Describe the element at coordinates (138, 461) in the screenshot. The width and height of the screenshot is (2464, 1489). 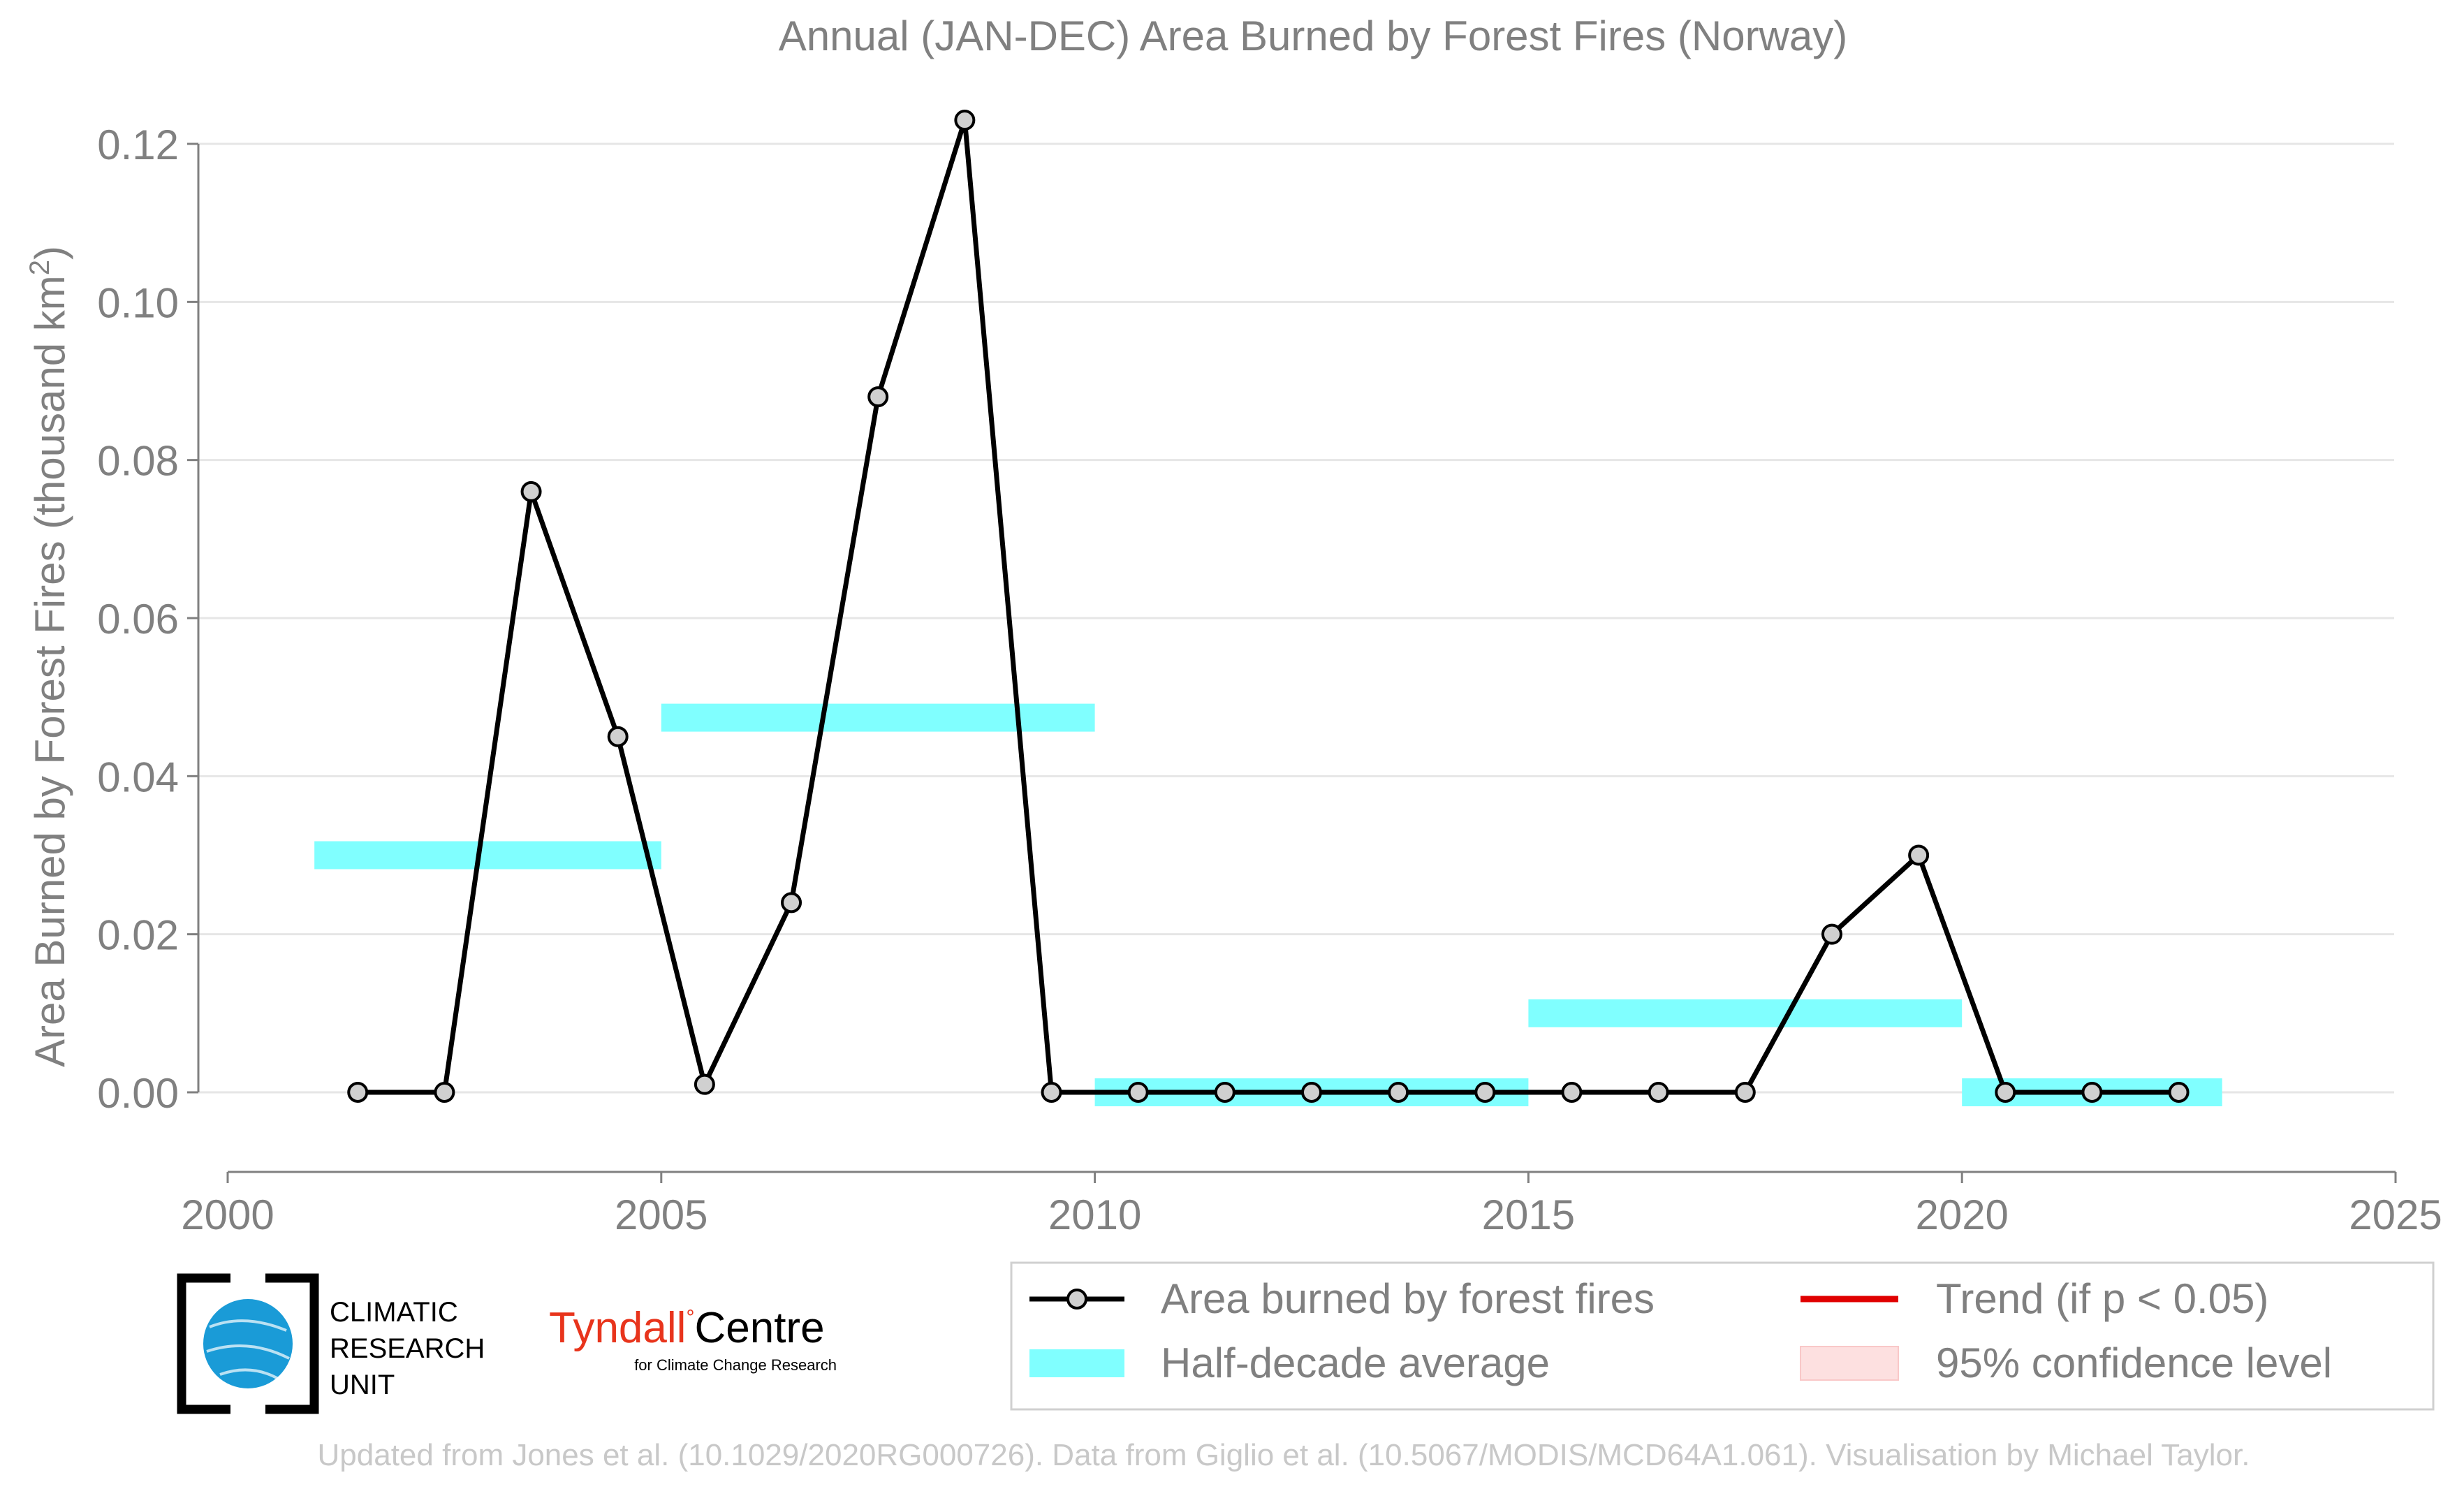
I see `y-tick-label: 0.08` at that location.